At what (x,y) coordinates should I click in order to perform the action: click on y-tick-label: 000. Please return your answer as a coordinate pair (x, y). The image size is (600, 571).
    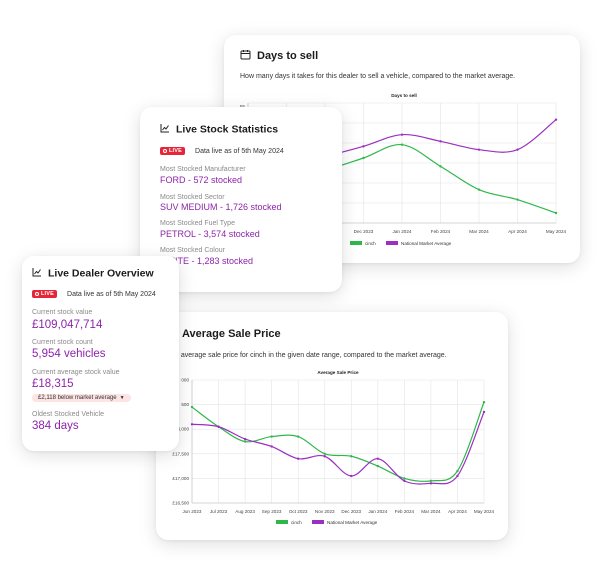
    Looking at the image, I should click on (185, 380).